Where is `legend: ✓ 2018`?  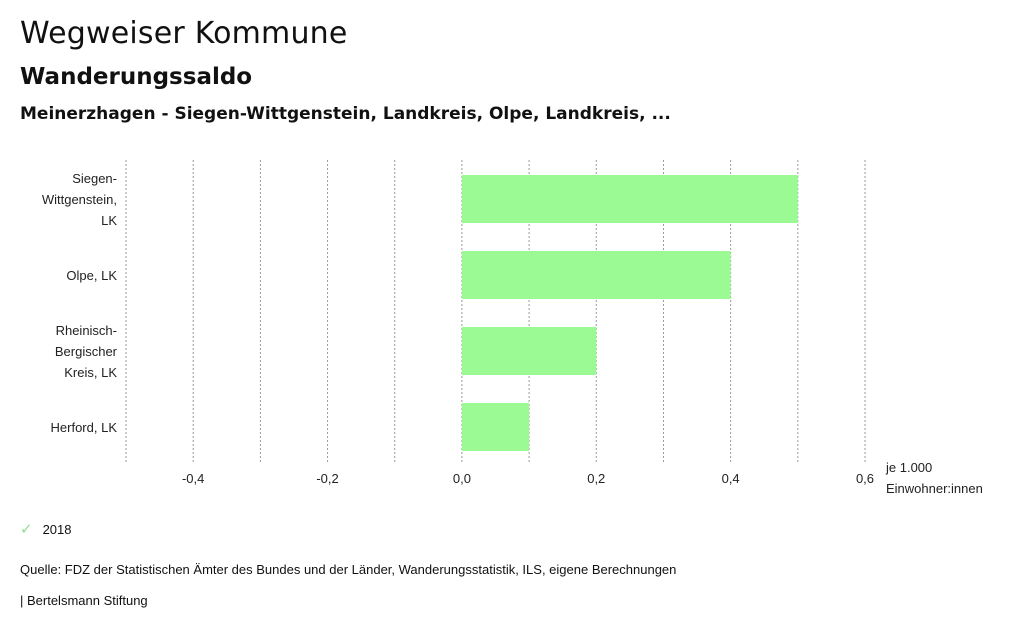 legend: ✓ 2018 is located at coordinates (46, 529).